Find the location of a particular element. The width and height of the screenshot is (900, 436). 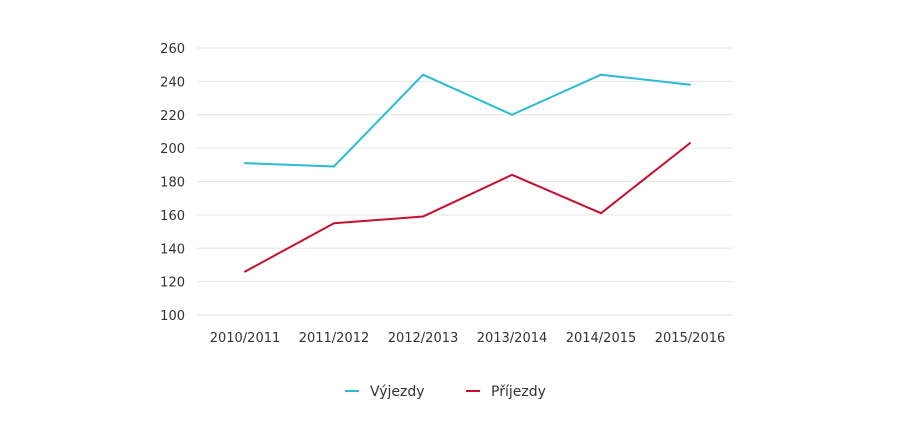

x-tick-label: 2013/2014 is located at coordinates (512, 338).